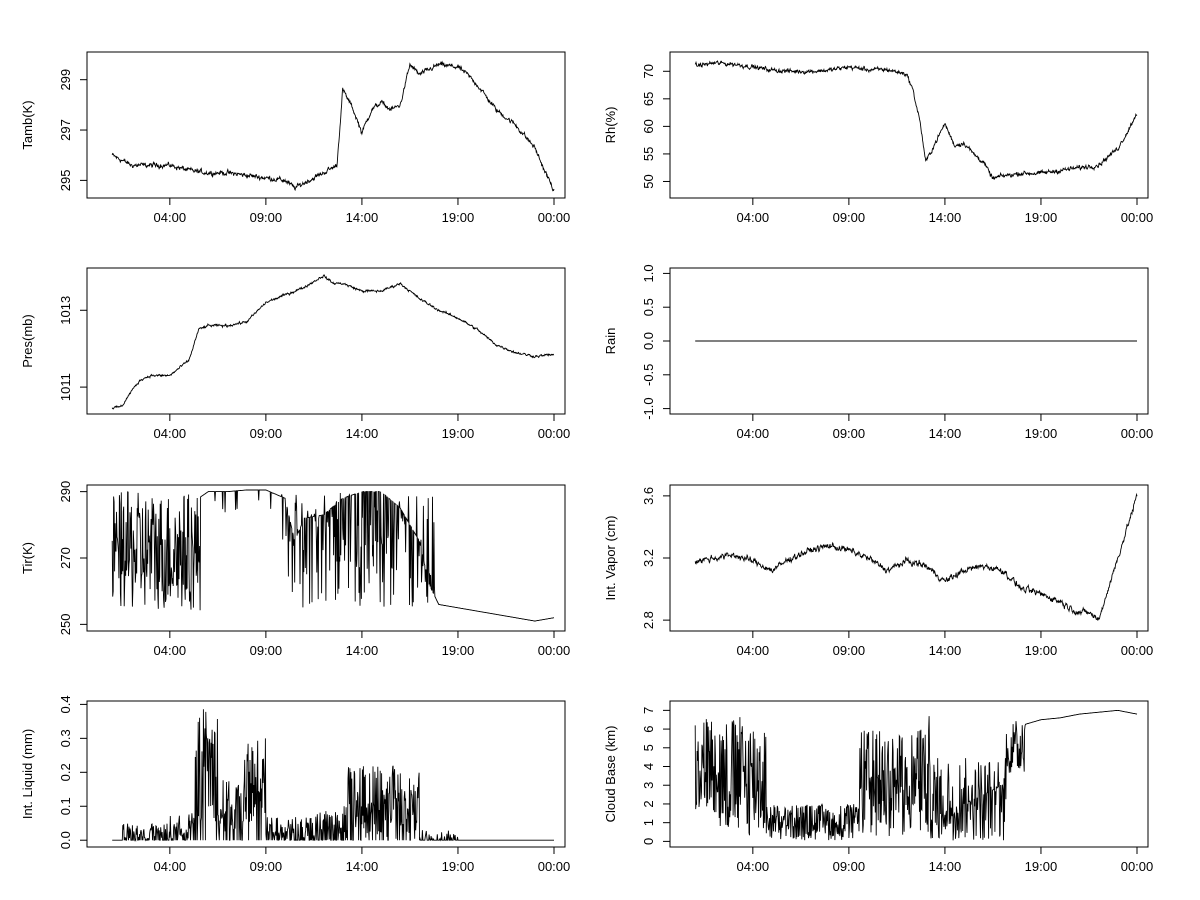 The width and height of the screenshot is (1200, 900). Describe the element at coordinates (65, 80) in the screenshot. I see `y-tick-label: 299` at that location.